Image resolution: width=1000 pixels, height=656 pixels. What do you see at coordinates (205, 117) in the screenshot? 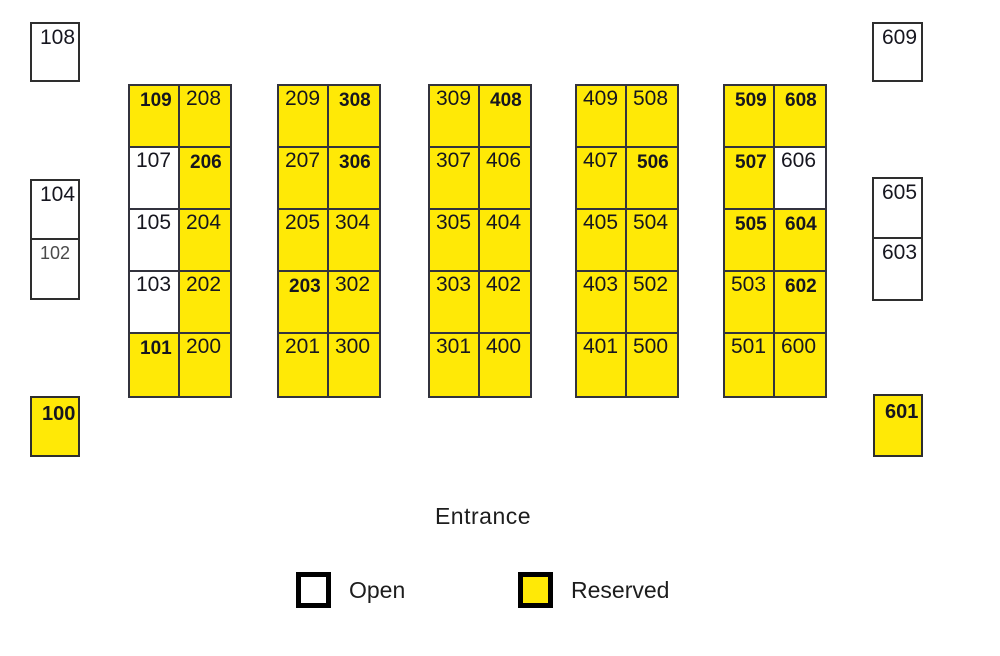
I see `booth-208: 208` at bounding box center [205, 117].